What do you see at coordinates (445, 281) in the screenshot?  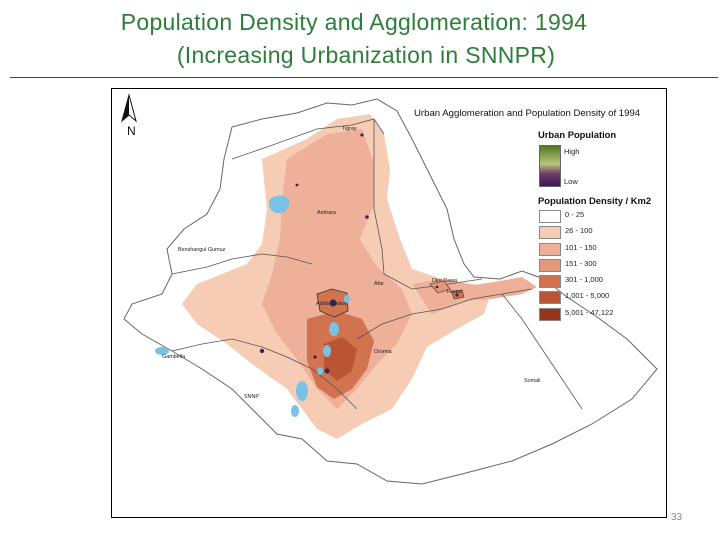 I see `region-label-dire-dawa: Dire Dawa` at bounding box center [445, 281].